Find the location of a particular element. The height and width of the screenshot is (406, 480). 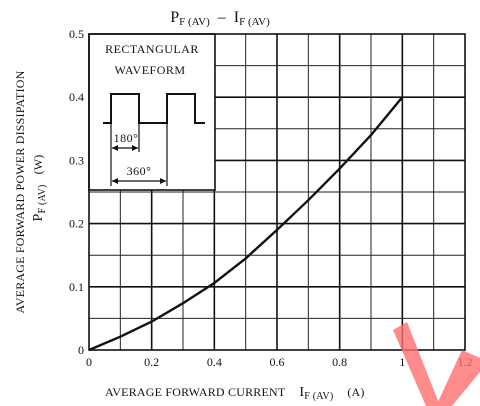

y-tick-label: 0.3 is located at coordinates (76, 160).